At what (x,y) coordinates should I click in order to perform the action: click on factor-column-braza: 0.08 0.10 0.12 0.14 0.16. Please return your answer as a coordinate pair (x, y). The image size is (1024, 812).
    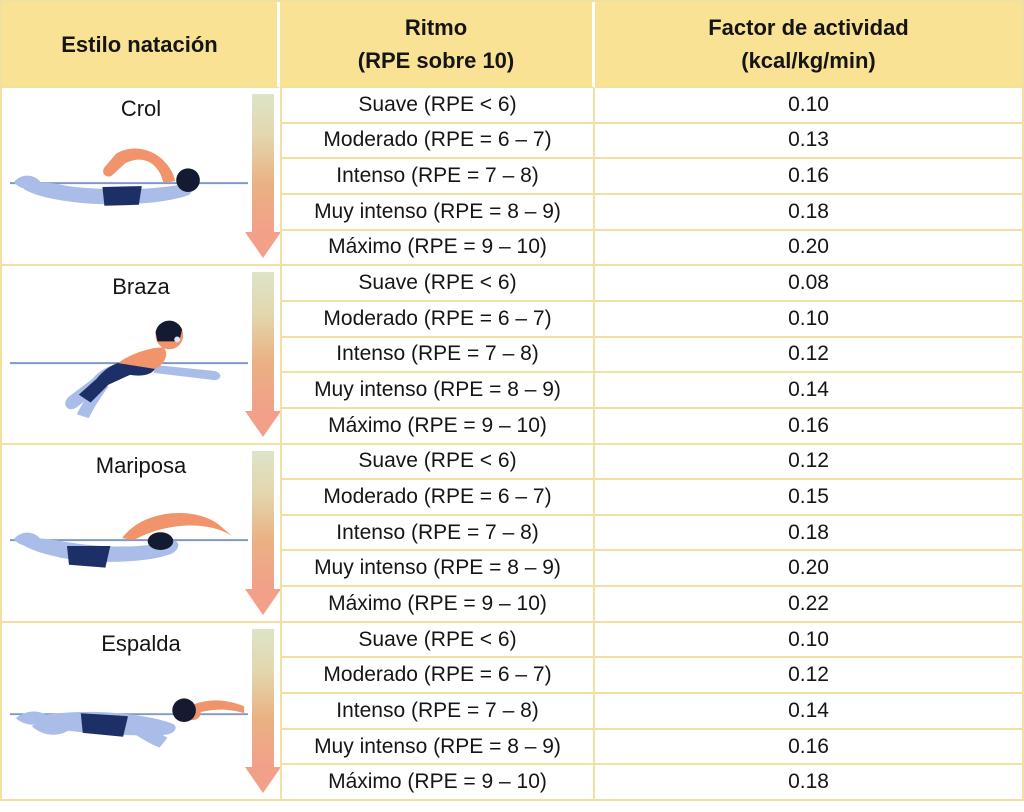
    Looking at the image, I should click on (808, 355).